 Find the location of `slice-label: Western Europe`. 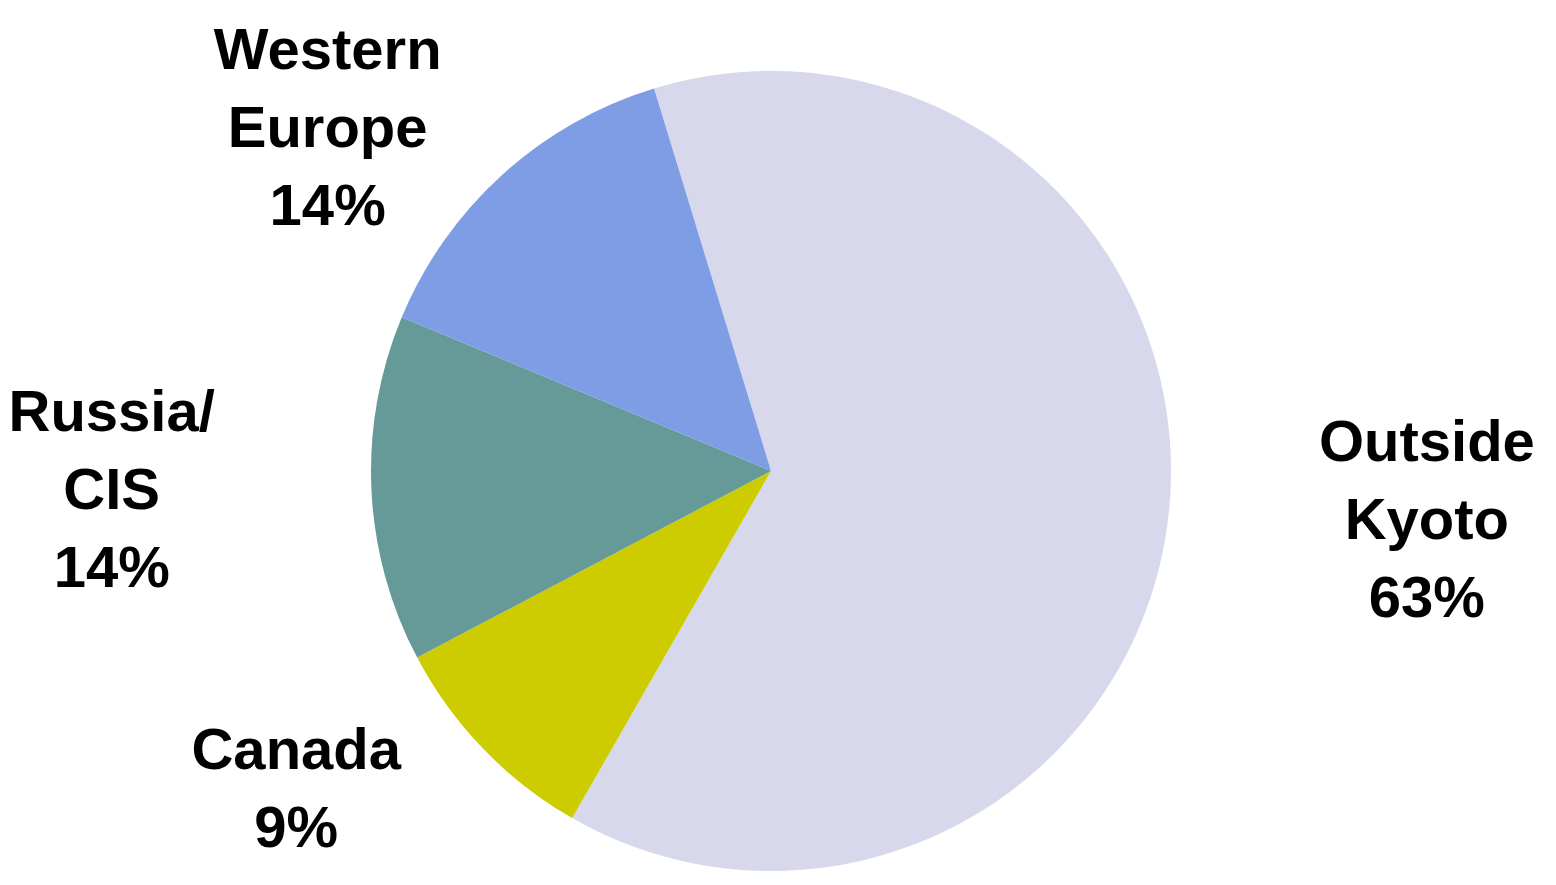

slice-label: Western Europe is located at coordinates (327, 88).